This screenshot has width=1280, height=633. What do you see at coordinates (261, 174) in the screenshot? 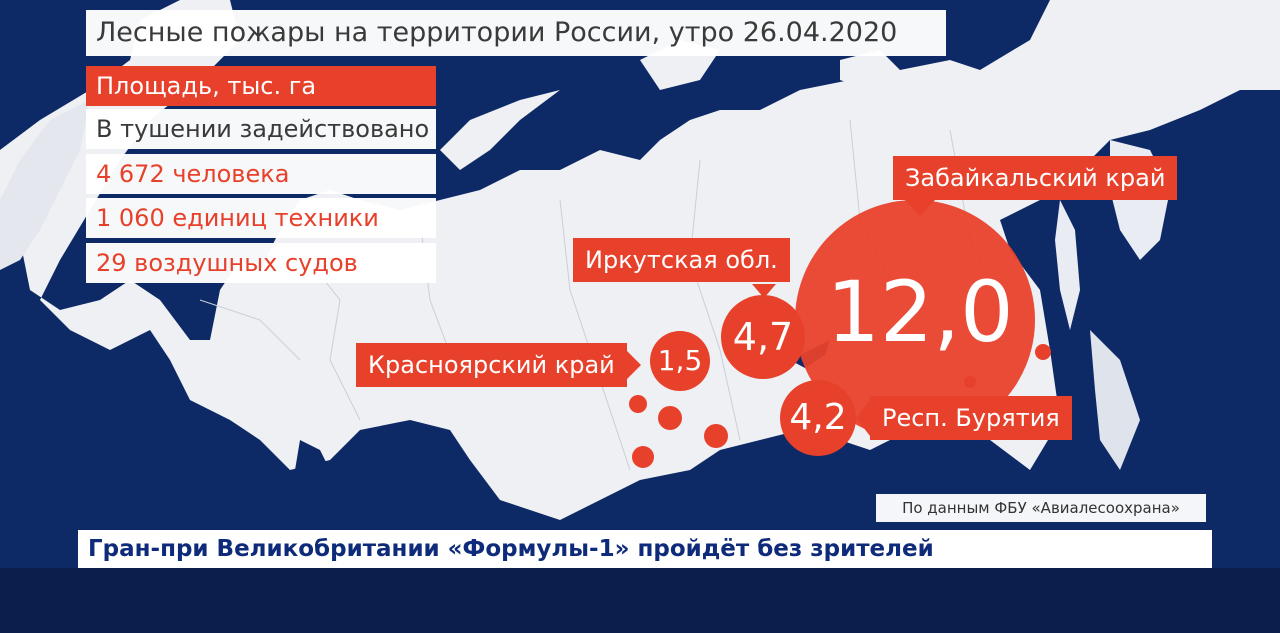
I see `panel-row-people: 4 672 человека` at bounding box center [261, 174].